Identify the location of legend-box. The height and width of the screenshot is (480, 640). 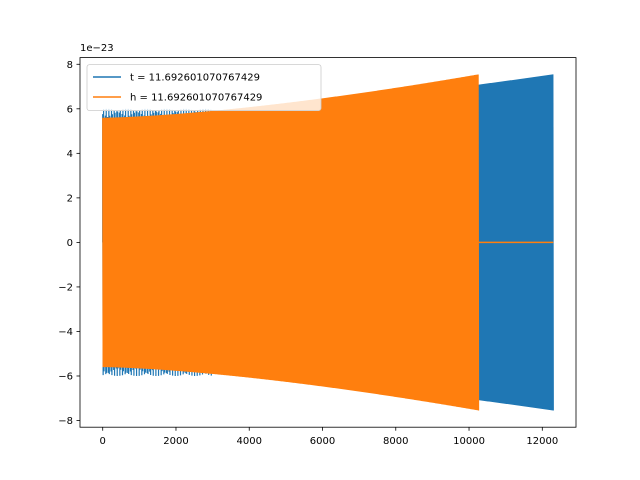
(204, 87).